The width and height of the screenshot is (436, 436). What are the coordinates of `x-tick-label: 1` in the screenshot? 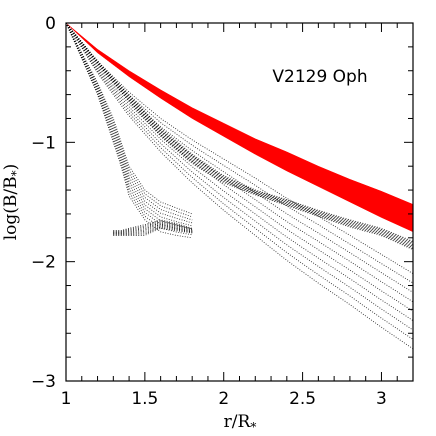 It's located at (66, 399).